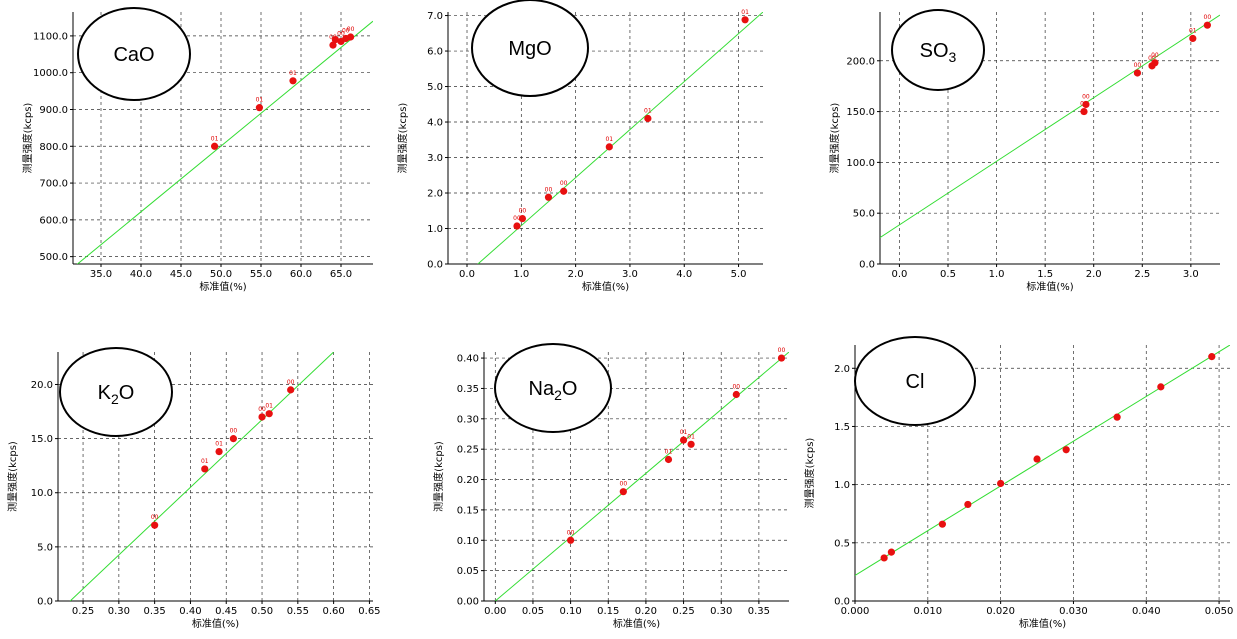 The height and width of the screenshot is (639, 1237). I want to click on y-tick-label: 3.0, so click(435, 158).